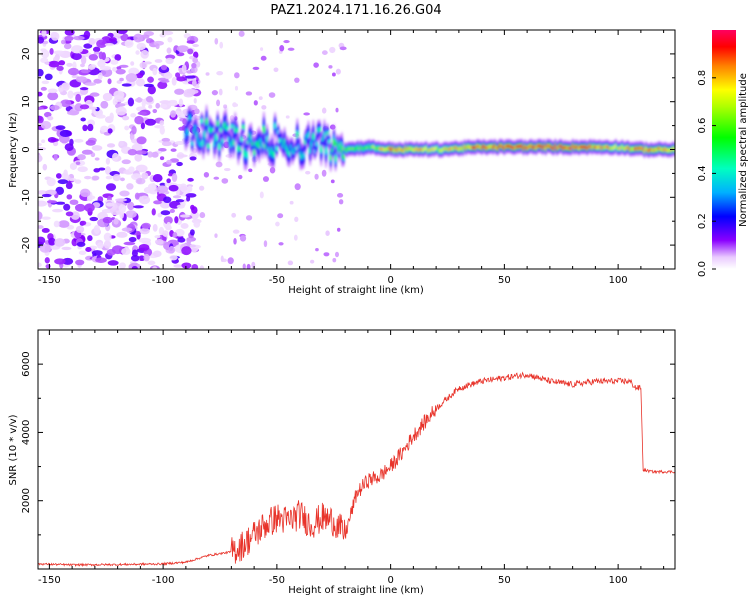  What do you see at coordinates (356, 590) in the screenshot?
I see `snr-x-axis-label: Height of straight line (km)` at bounding box center [356, 590].